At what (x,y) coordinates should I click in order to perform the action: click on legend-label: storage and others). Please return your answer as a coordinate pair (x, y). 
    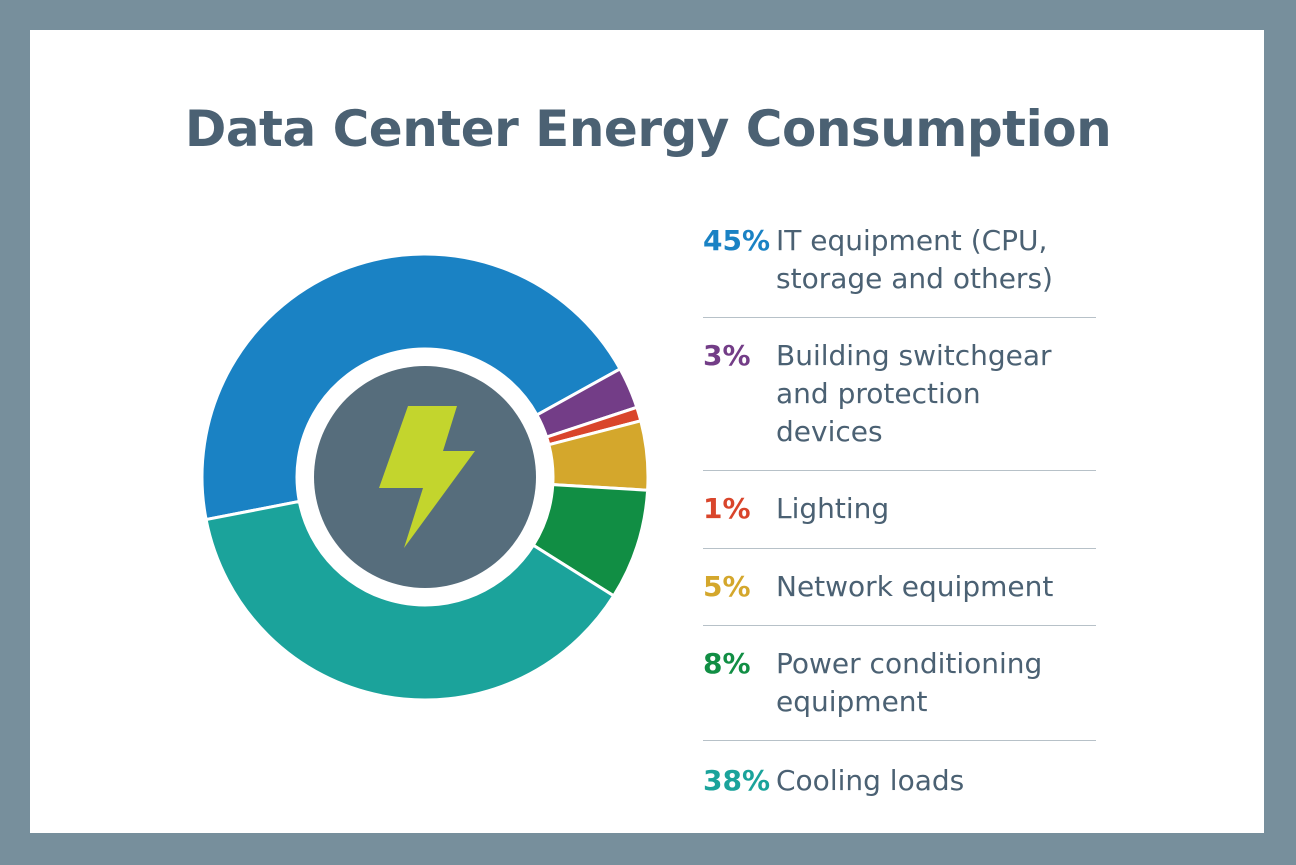
    Looking at the image, I should click on (914, 278).